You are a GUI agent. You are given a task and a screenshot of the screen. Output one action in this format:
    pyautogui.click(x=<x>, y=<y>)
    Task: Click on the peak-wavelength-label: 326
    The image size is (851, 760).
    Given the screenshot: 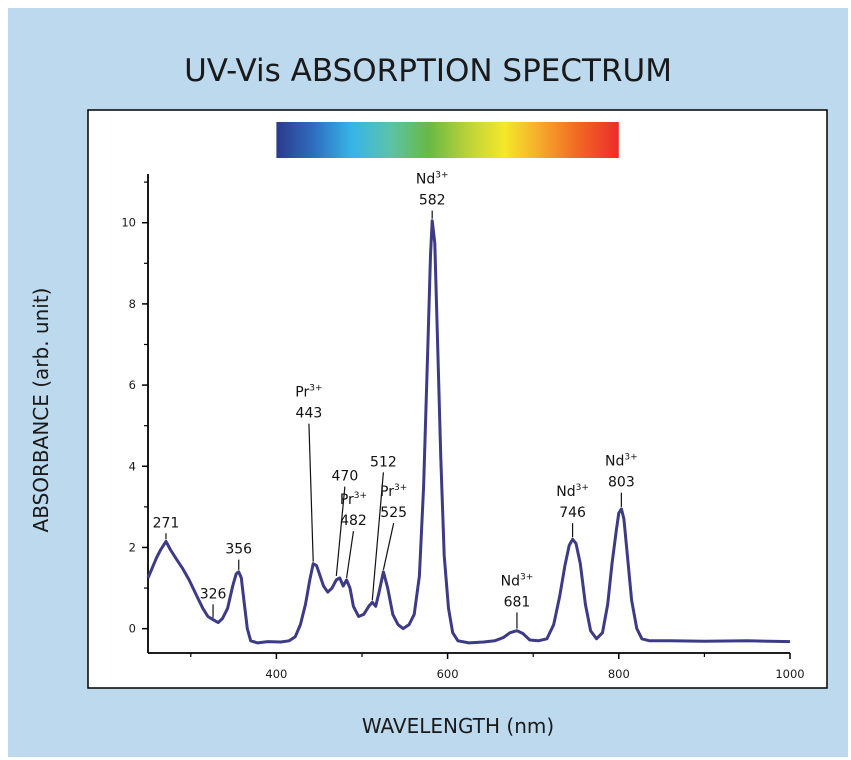 What is the action you would take?
    pyautogui.click(x=213, y=594)
    